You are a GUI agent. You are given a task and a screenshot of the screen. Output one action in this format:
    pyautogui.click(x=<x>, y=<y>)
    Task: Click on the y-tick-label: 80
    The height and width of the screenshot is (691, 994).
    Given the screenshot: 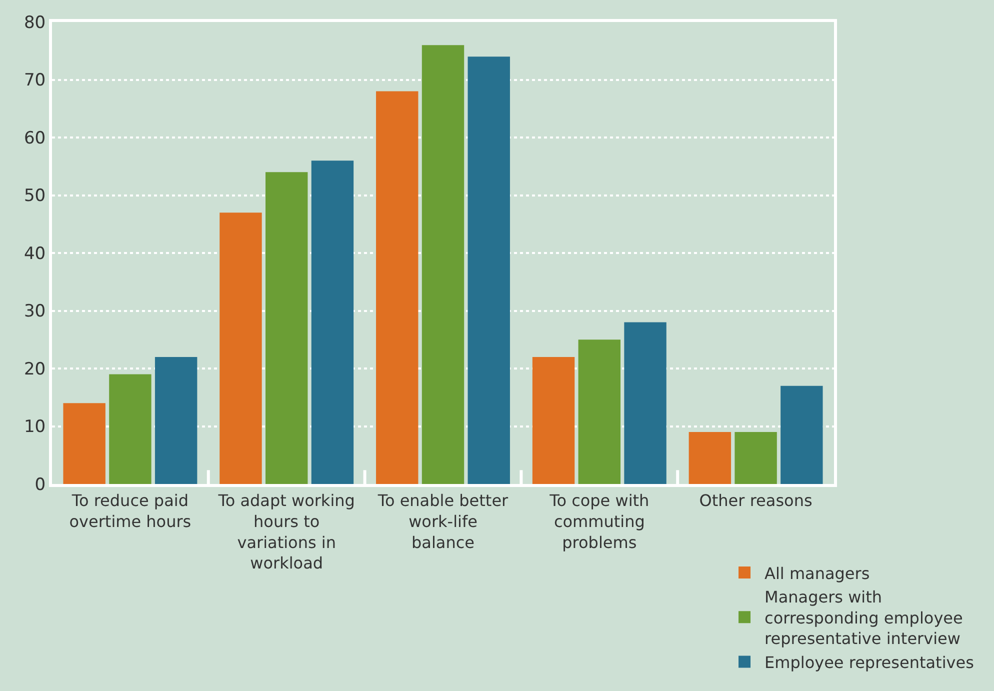 What is the action you would take?
    pyautogui.click(x=35, y=22)
    